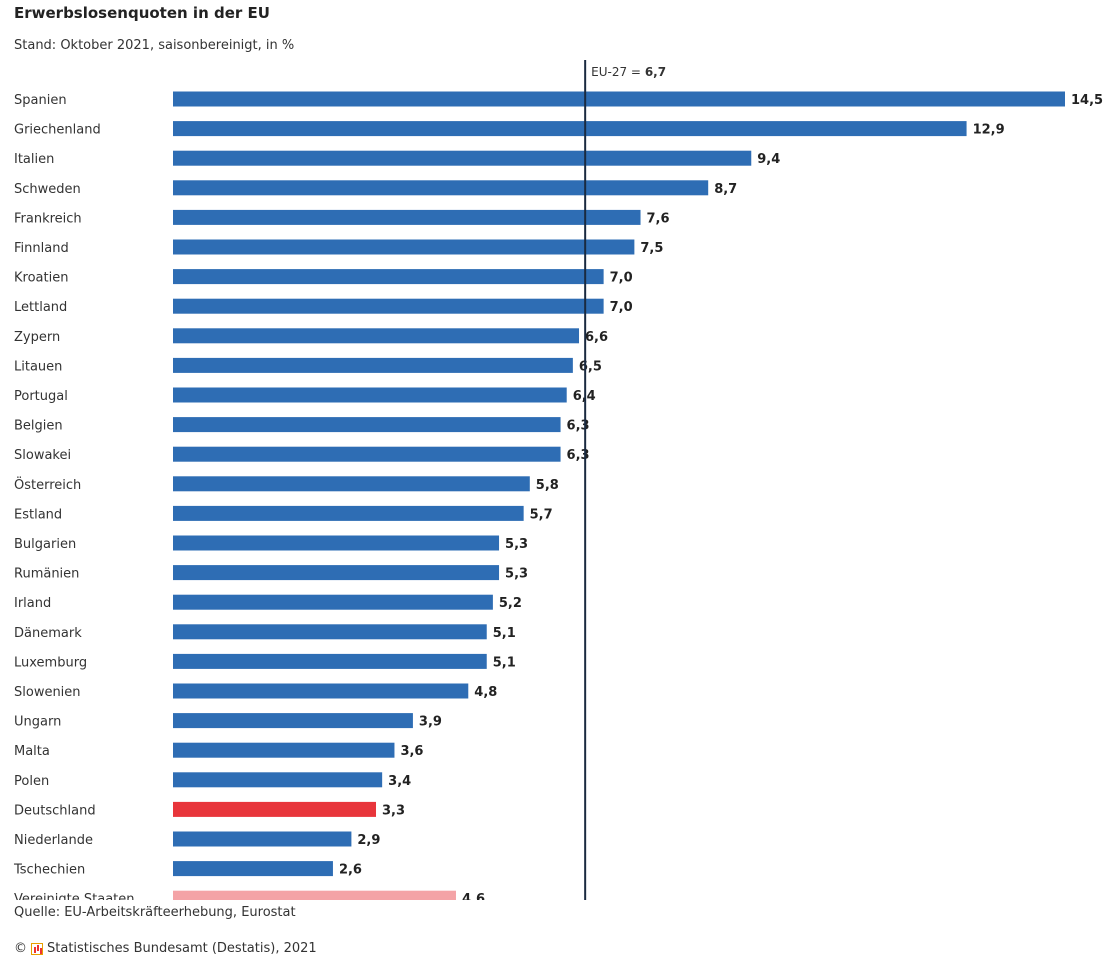 The width and height of the screenshot is (1108, 962). I want to click on category-label: Irland, so click(32, 603).